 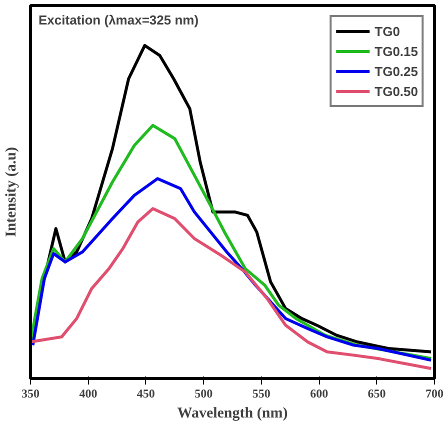 What do you see at coordinates (319, 393) in the screenshot?
I see `x-tick-label: 600` at bounding box center [319, 393].